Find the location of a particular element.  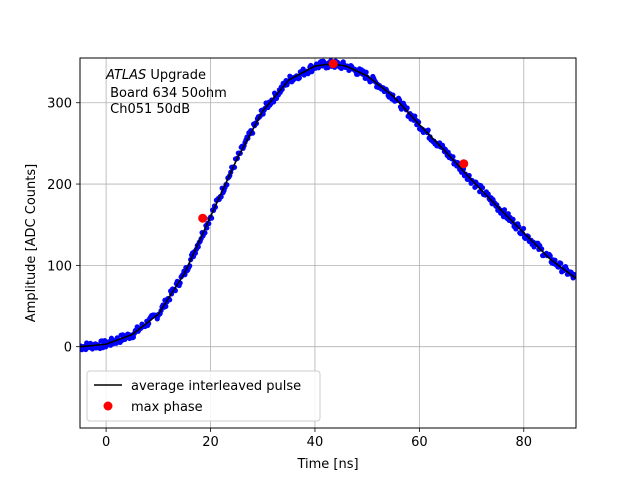

x-axis-label: Time [ns] is located at coordinates (327, 464).